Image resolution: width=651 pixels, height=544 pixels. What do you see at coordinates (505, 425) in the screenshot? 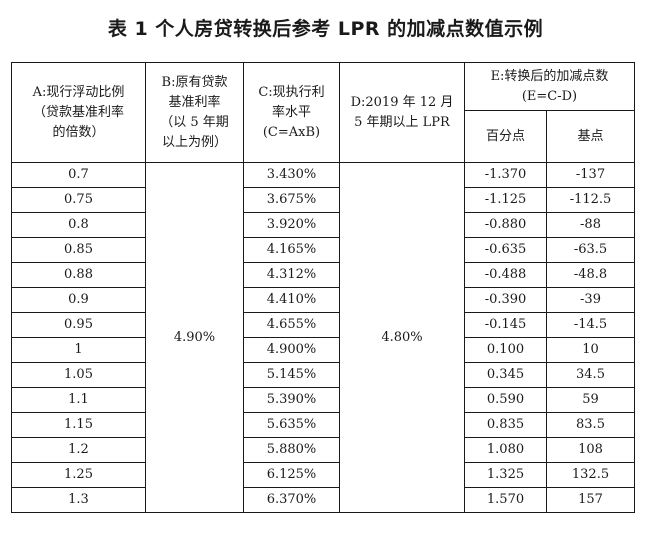
I see `cell-percent-point: 0.835` at bounding box center [505, 425].